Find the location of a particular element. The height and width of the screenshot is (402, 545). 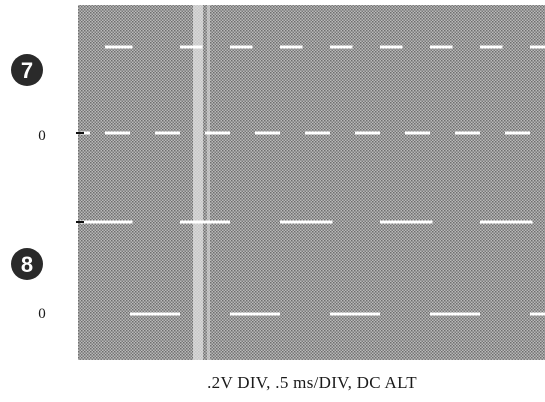

trace-7-marker: 7 is located at coordinates (27, 70).